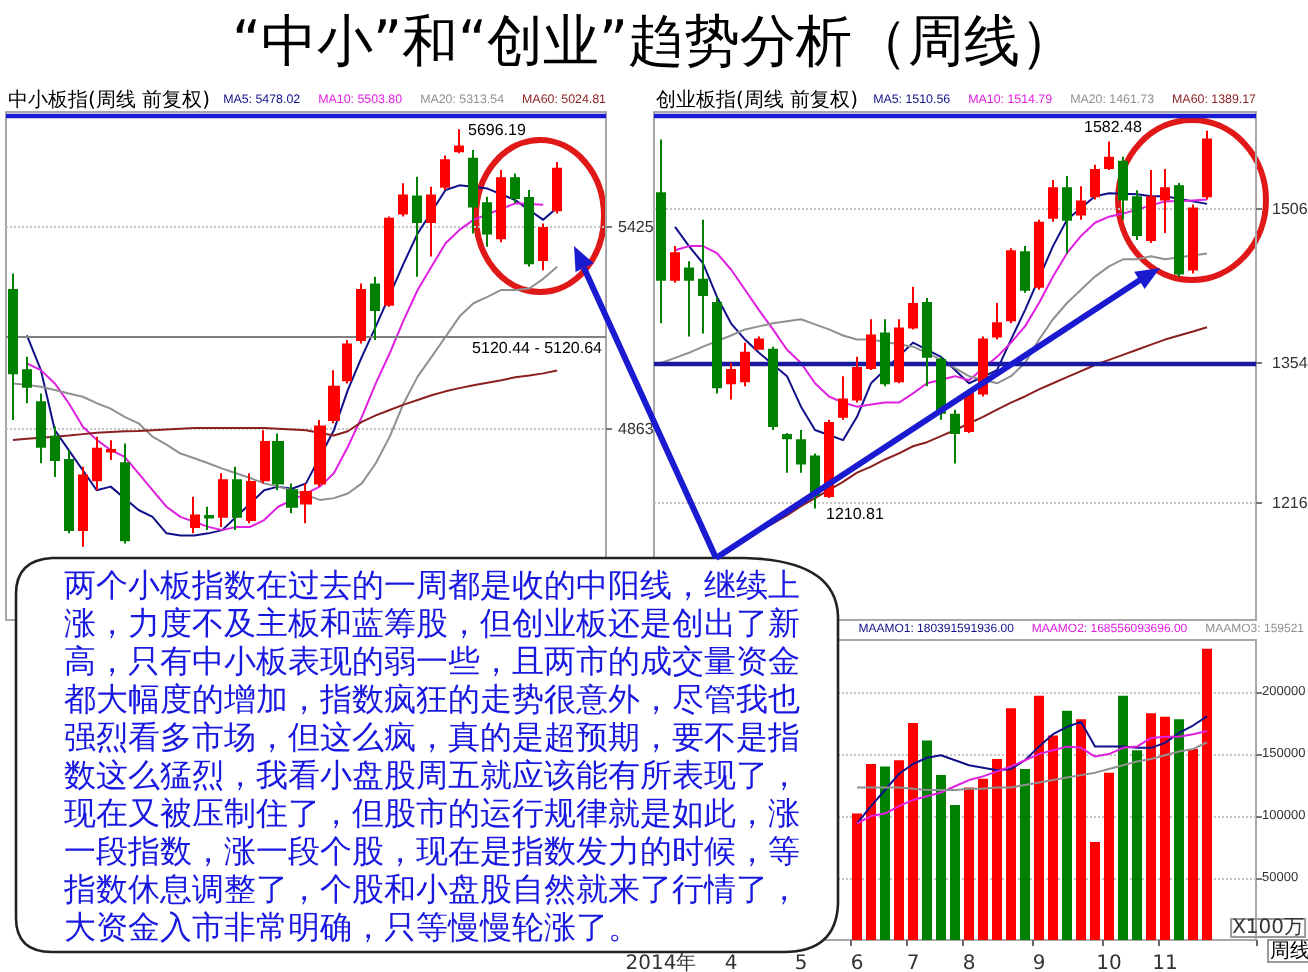 The image size is (1308, 972). What do you see at coordinates (857, 962) in the screenshot?
I see `x-tick-label: 6` at bounding box center [857, 962].